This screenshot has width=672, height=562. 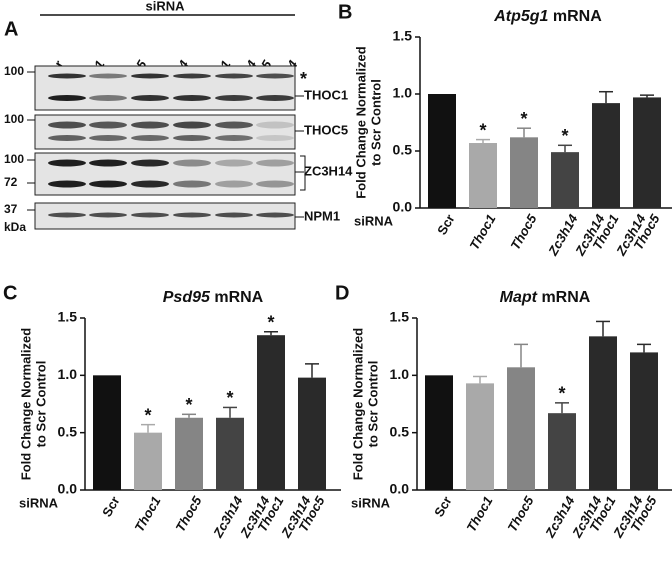 I want to click on blot-label: THOC1, so click(x=326, y=94).